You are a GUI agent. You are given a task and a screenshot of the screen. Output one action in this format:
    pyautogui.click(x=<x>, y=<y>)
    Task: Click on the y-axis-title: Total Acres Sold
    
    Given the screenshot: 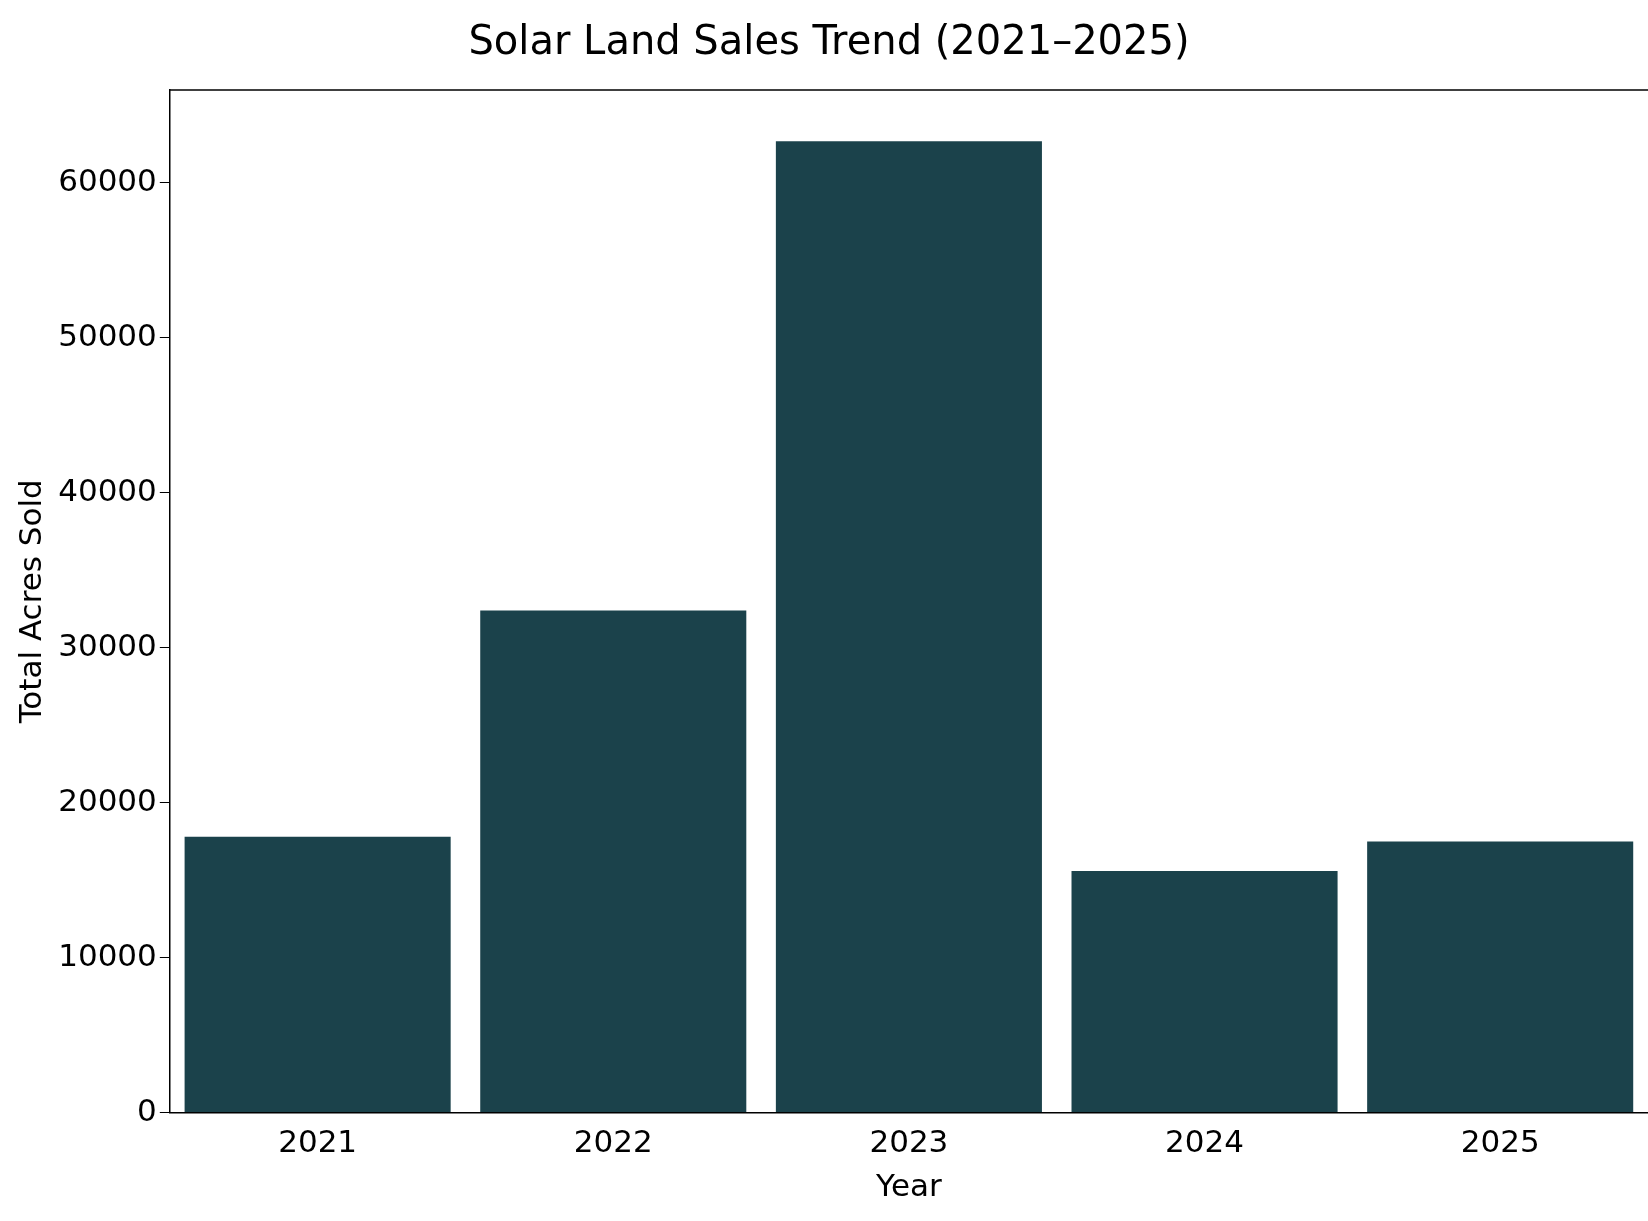 What is the action you would take?
    pyautogui.click(x=29, y=602)
    